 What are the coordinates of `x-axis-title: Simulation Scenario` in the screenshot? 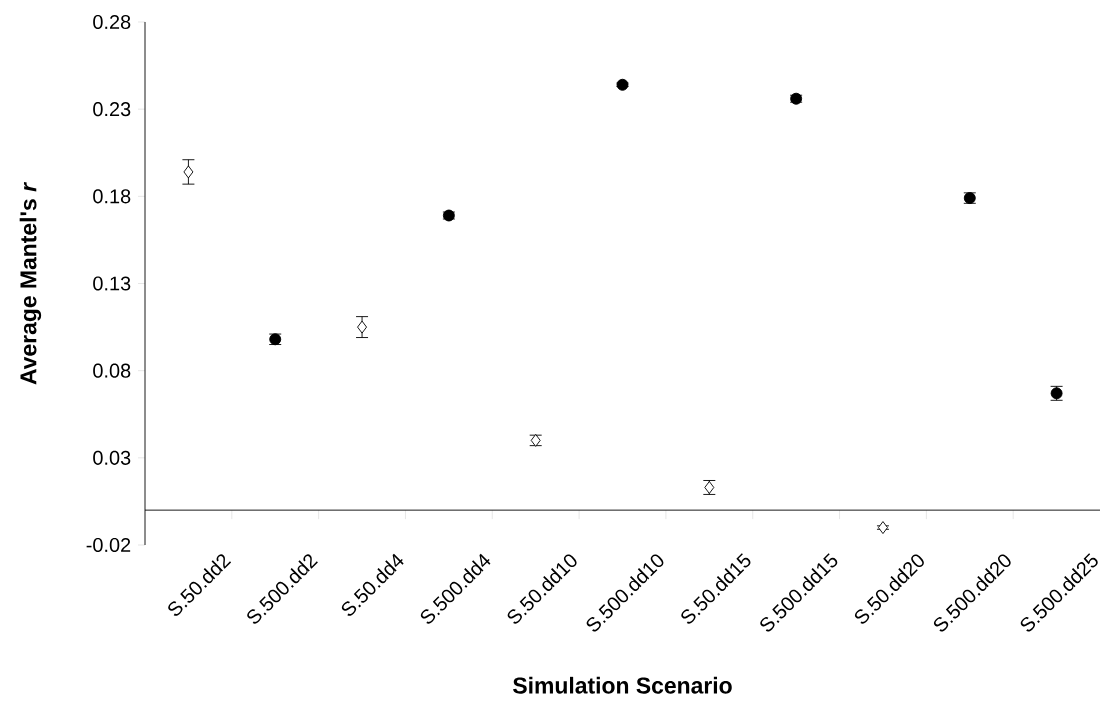 It's located at (622, 685).